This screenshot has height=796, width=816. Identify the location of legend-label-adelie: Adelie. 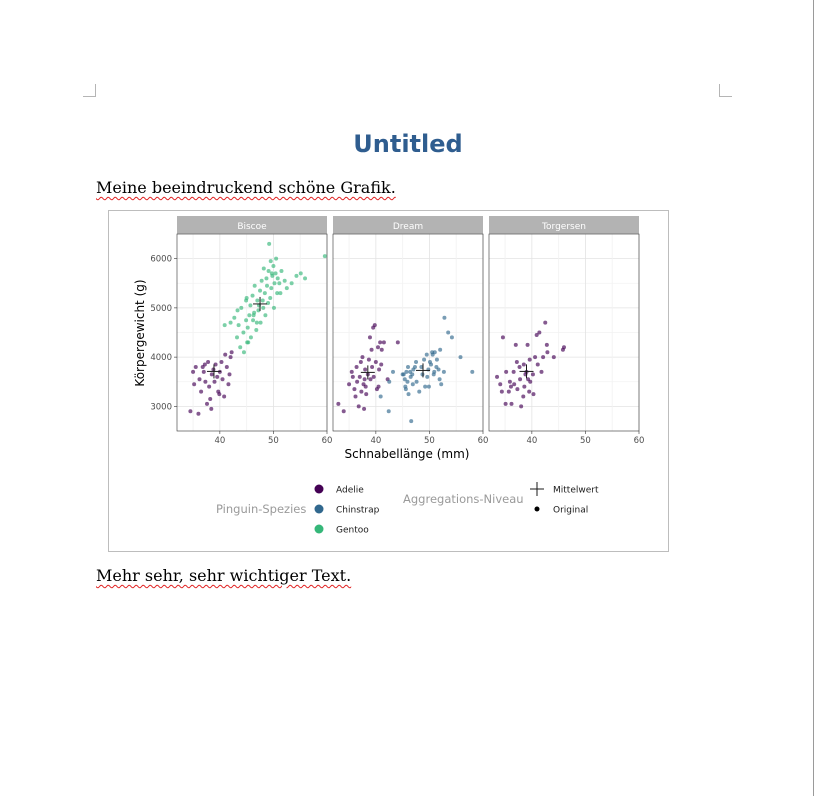
(350, 491).